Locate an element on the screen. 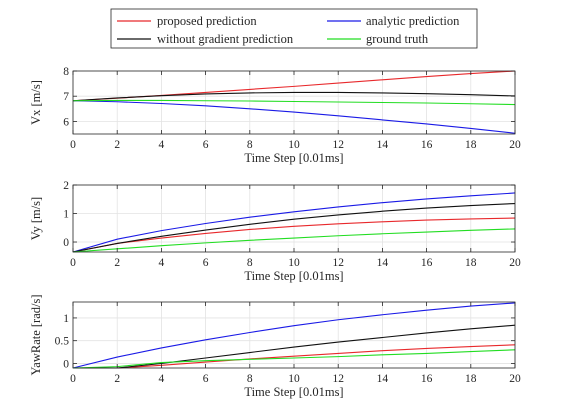  legend-label-ground-truth: ground truth is located at coordinates (397, 39).